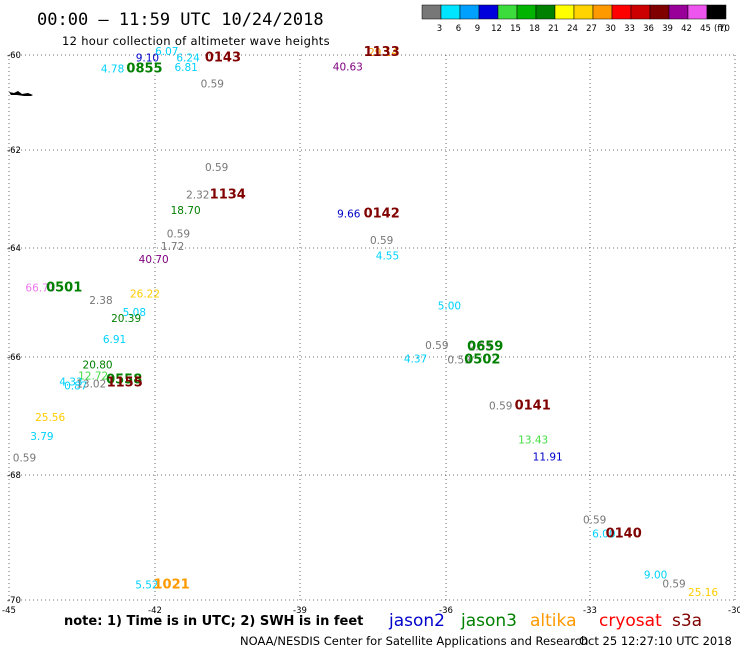 Image resolution: width=740 pixels, height=650 pixels. Describe the element at coordinates (705, 29) in the screenshot. I see `legend-label: 45` at that location.